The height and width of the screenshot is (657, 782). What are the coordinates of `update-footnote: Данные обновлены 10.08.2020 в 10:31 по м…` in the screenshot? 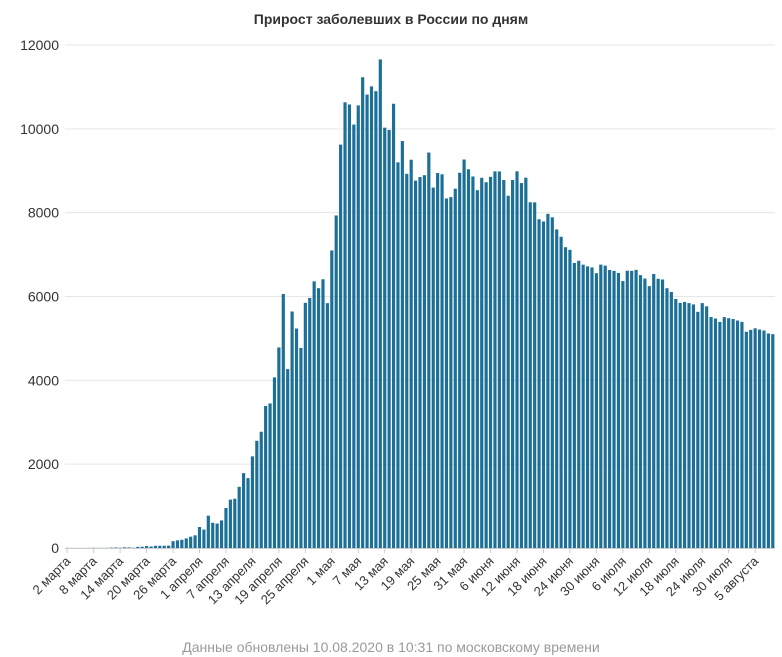 It's located at (391, 647).